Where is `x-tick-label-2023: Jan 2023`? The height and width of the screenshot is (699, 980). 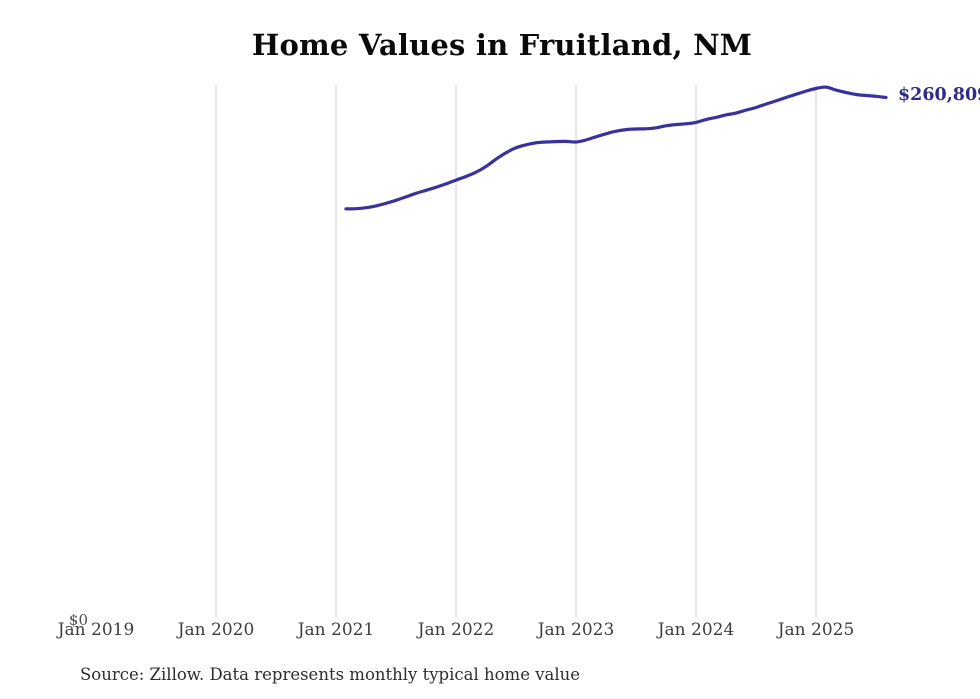
x-tick-label-2023: Jan 2023 is located at coordinates (576, 630).